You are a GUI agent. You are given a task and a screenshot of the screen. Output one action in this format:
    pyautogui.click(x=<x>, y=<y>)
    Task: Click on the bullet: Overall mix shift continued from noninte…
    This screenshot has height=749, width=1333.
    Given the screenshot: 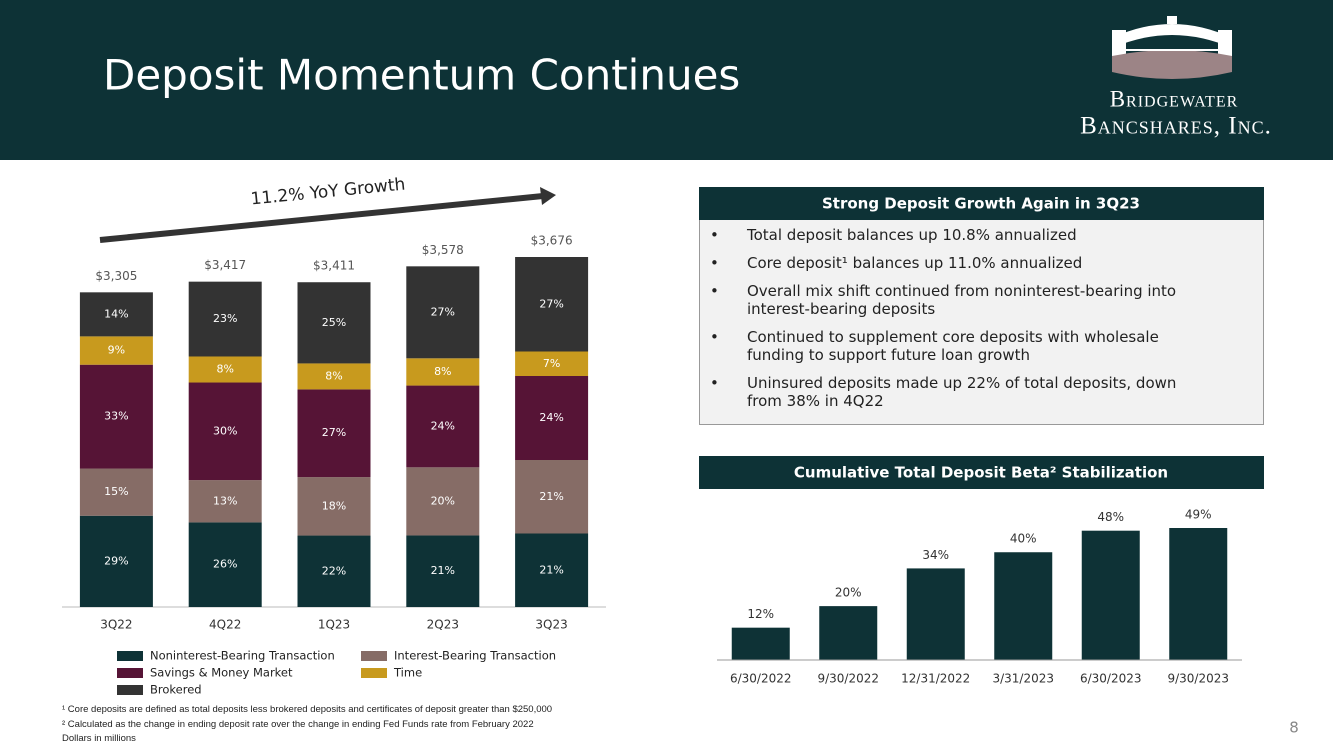 What is the action you would take?
    pyautogui.click(x=953, y=300)
    